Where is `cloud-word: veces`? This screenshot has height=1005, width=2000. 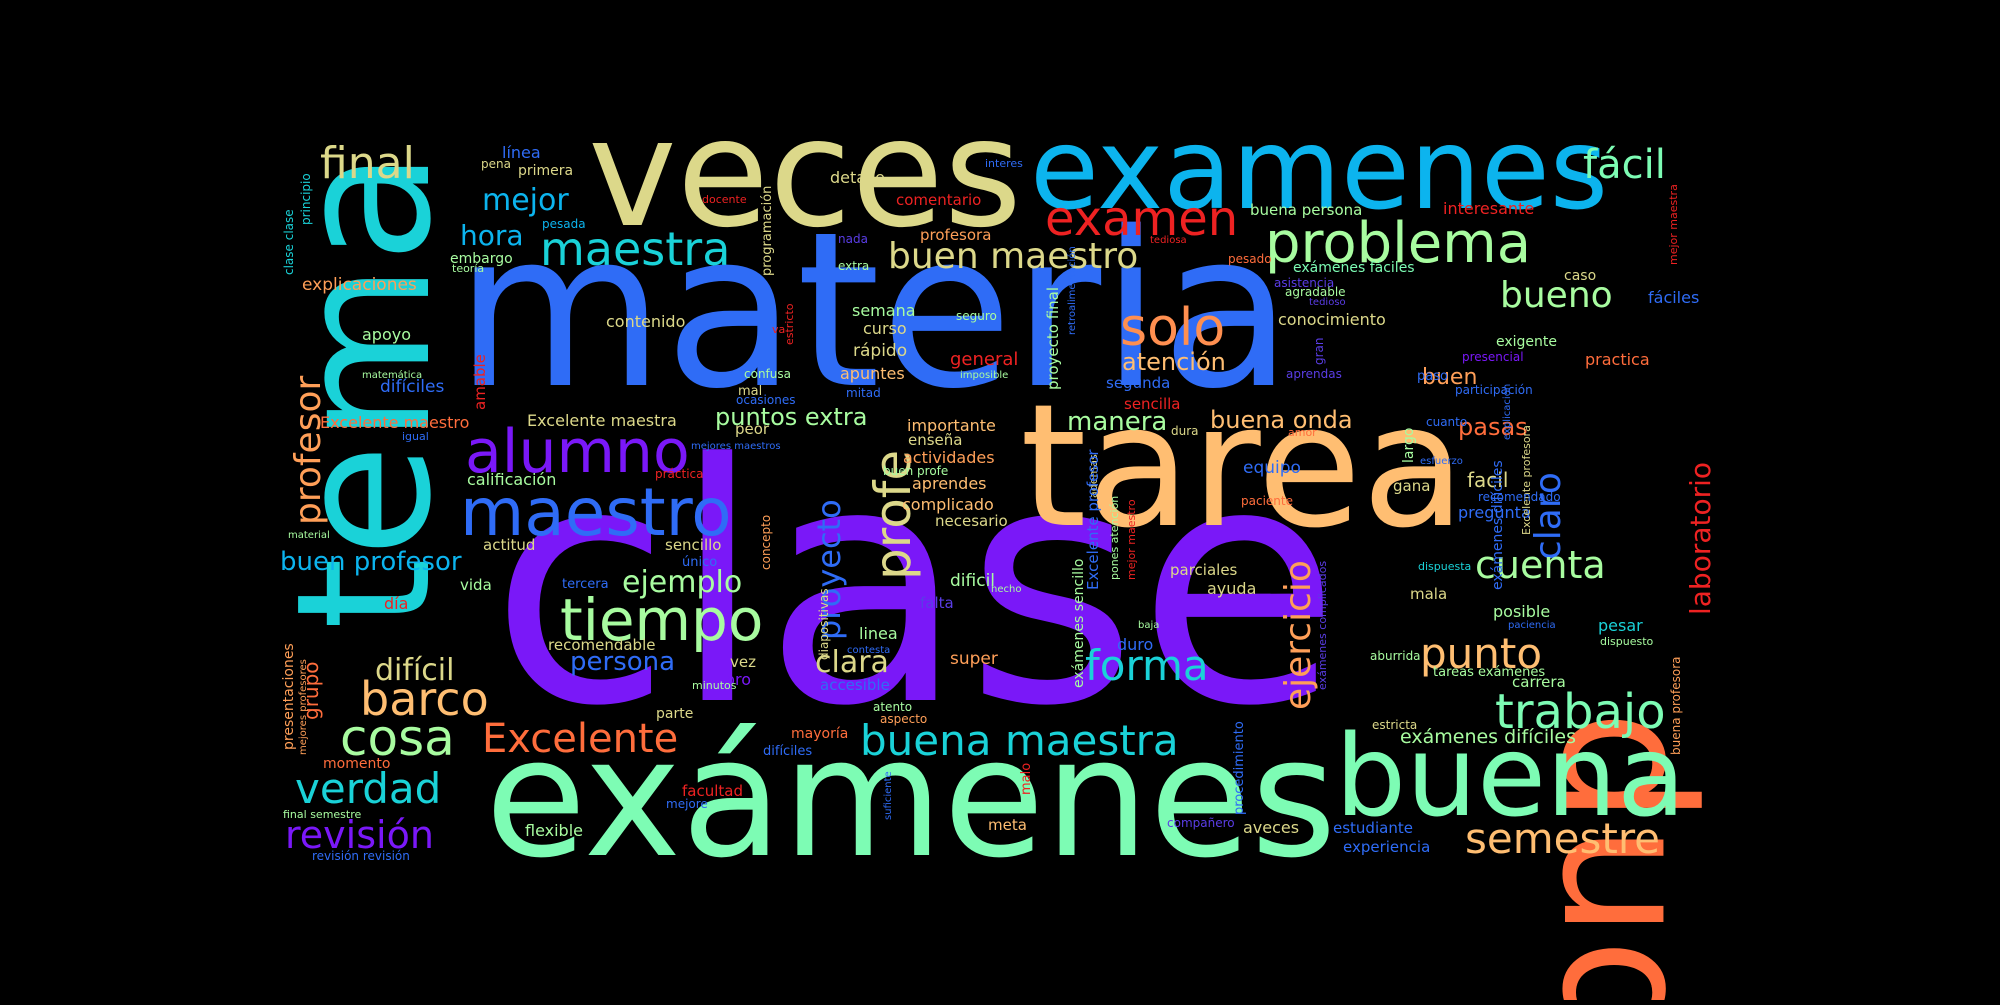
cloud-word: veces is located at coordinates (805, 174).